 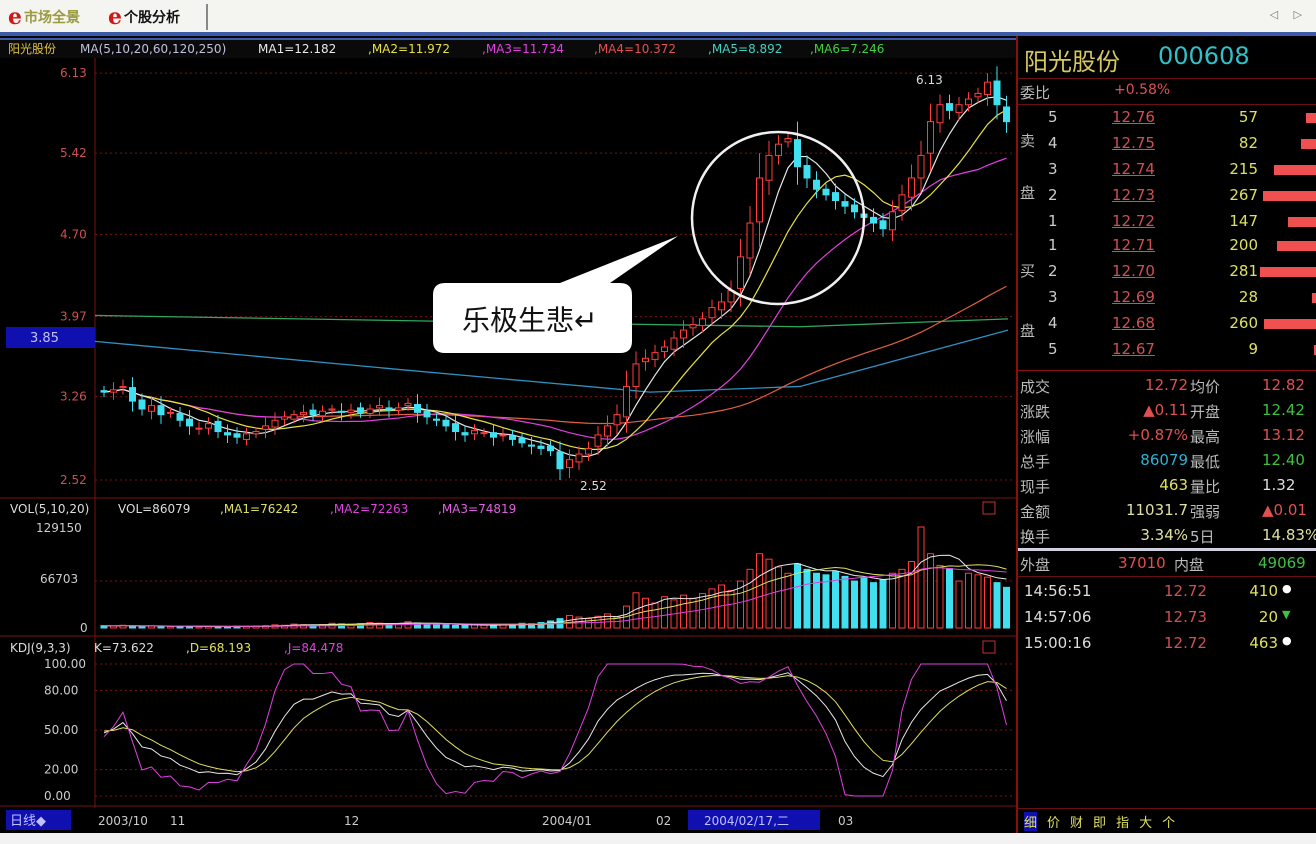 I want to click on kdj-k-line, so click(x=555, y=725).